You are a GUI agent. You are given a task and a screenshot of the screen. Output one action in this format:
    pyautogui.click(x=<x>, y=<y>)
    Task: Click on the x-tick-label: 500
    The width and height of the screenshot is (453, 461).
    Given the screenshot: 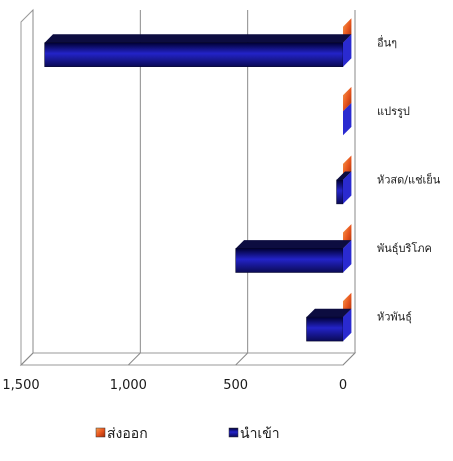 What is the action you would take?
    pyautogui.click(x=235, y=385)
    